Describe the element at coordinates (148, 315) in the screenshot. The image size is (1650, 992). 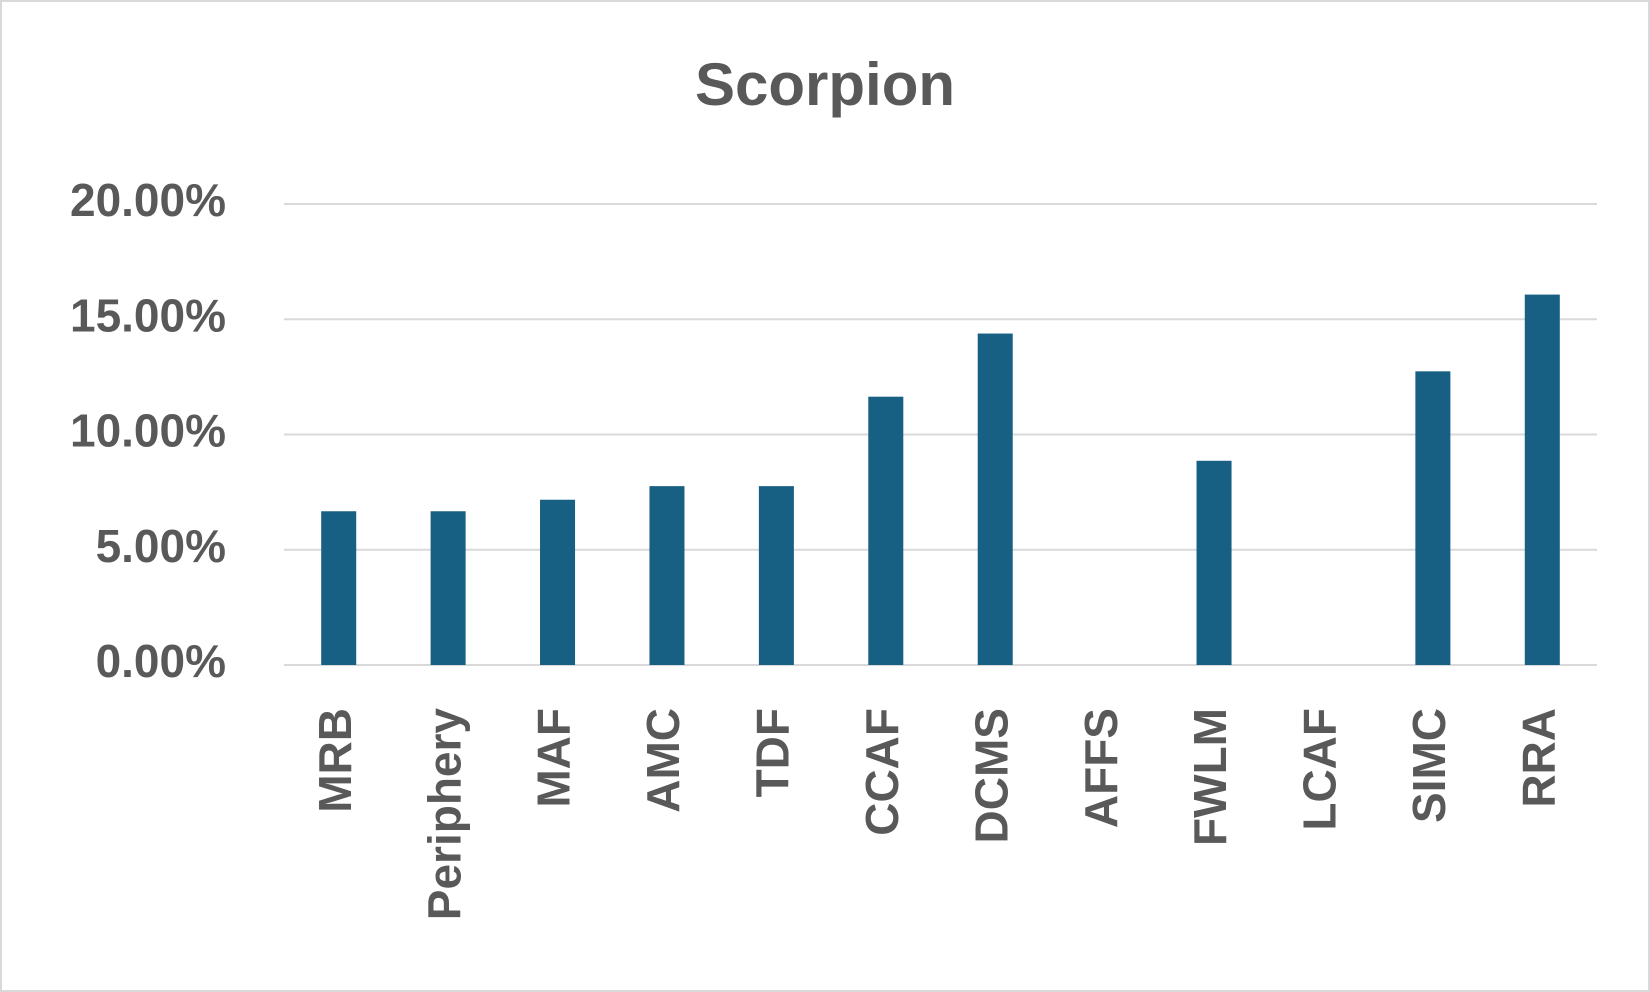
I see `y-tick-label: 15.00%` at that location.